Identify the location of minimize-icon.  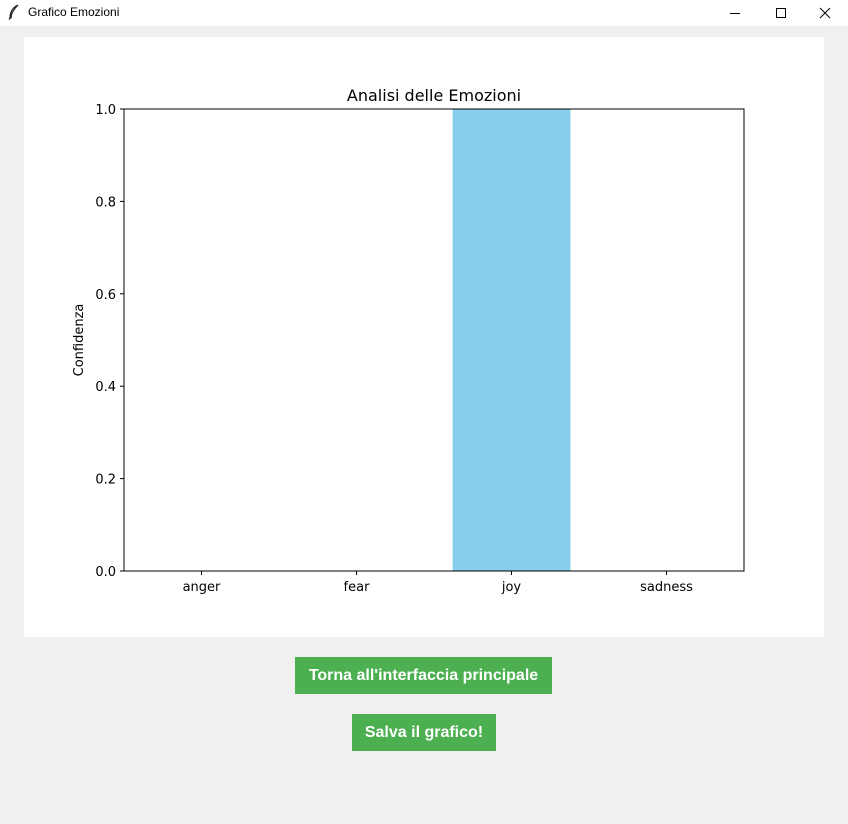
(735, 13).